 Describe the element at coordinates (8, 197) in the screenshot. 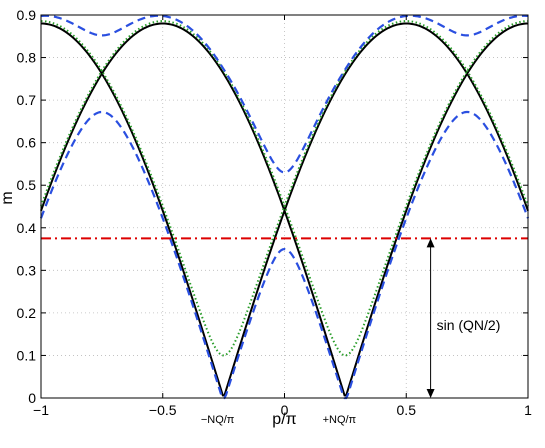

I see `y-axis-label: m` at that location.